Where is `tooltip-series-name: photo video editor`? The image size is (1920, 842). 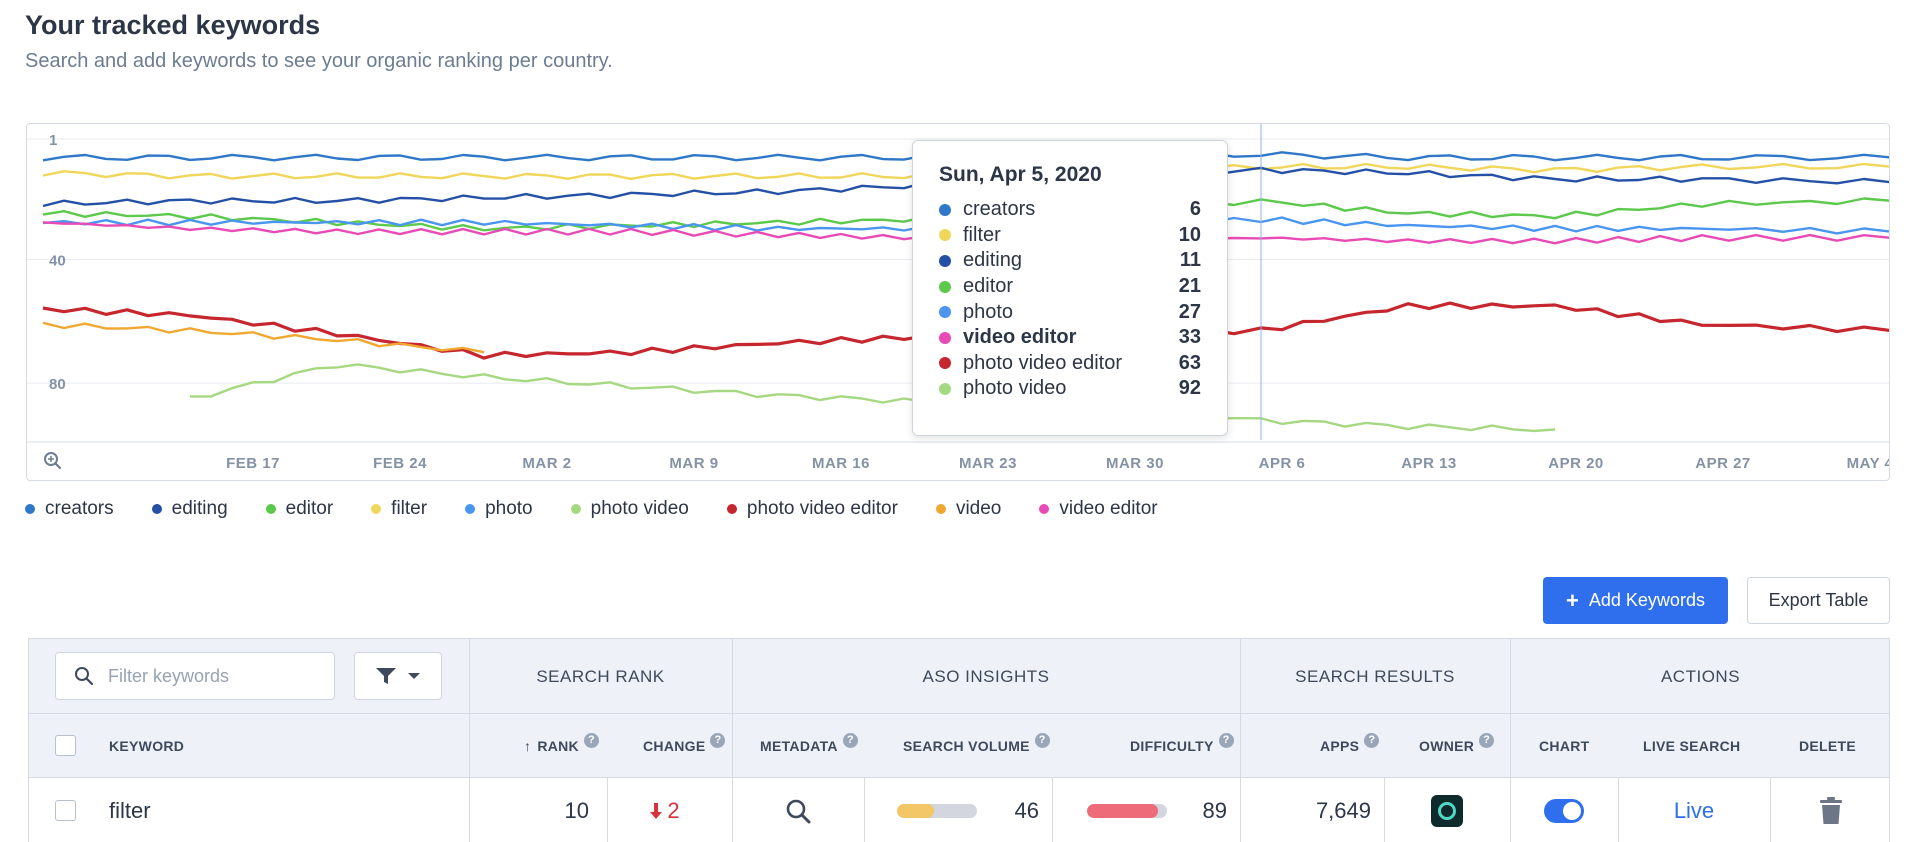 tooltip-series-name: photo video editor is located at coordinates (1043, 362).